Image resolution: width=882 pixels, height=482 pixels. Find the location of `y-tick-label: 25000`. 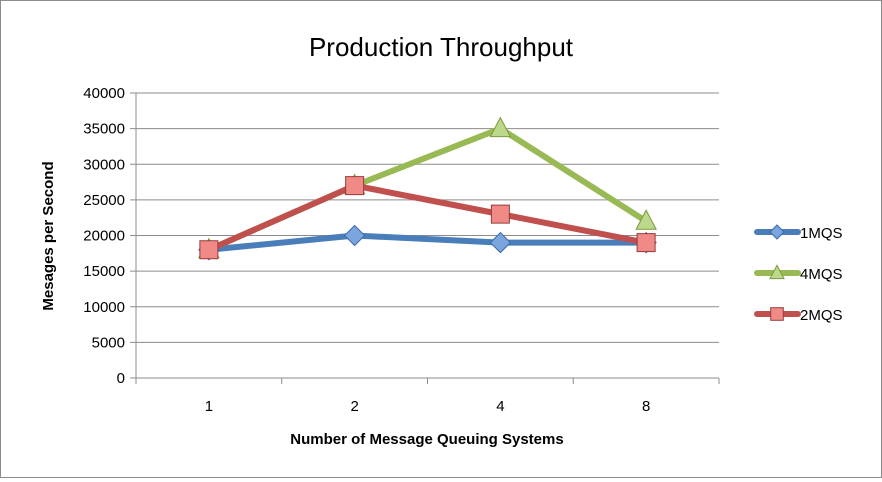

y-tick-label: 25000 is located at coordinates (104, 200).